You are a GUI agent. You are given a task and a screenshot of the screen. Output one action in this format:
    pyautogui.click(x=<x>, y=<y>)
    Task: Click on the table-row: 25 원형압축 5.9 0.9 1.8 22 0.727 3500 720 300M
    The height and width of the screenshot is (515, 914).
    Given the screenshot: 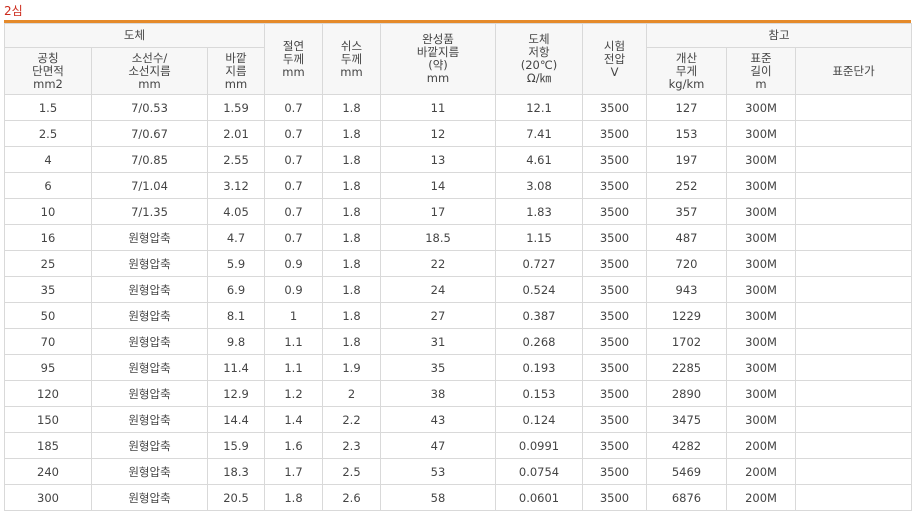 What is the action you would take?
    pyautogui.click(x=458, y=263)
    